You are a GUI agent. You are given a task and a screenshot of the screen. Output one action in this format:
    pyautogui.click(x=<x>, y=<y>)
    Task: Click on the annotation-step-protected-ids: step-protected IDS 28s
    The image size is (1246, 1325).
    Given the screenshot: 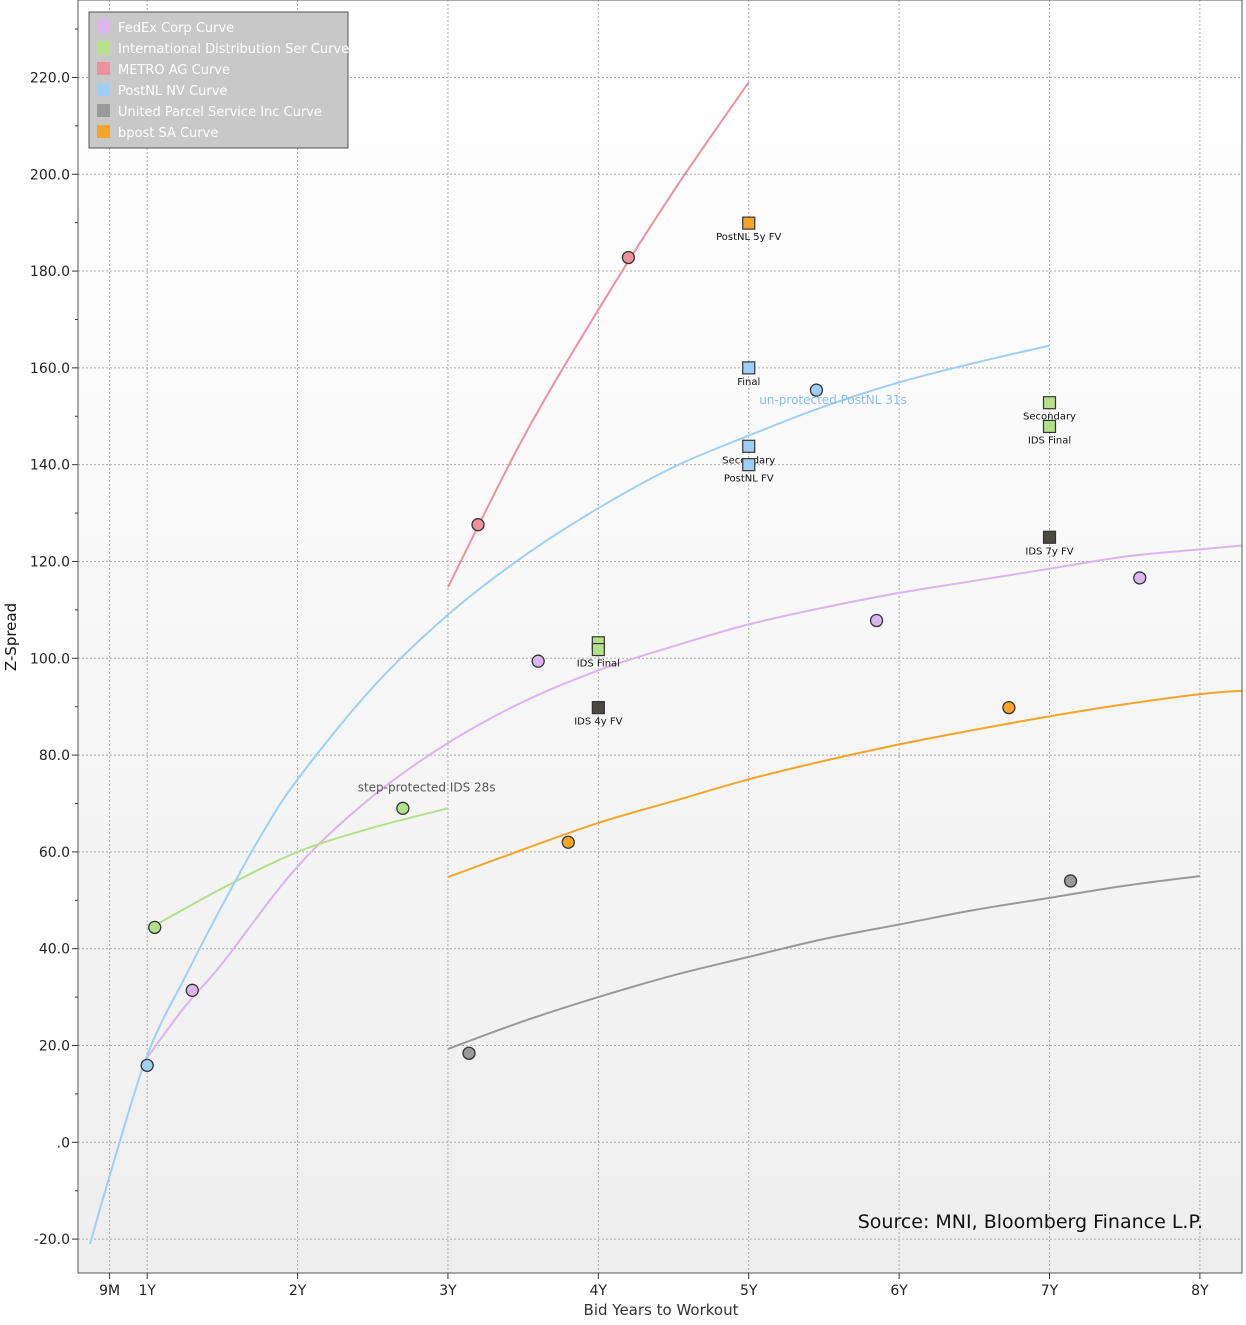 What is the action you would take?
    pyautogui.click(x=427, y=787)
    